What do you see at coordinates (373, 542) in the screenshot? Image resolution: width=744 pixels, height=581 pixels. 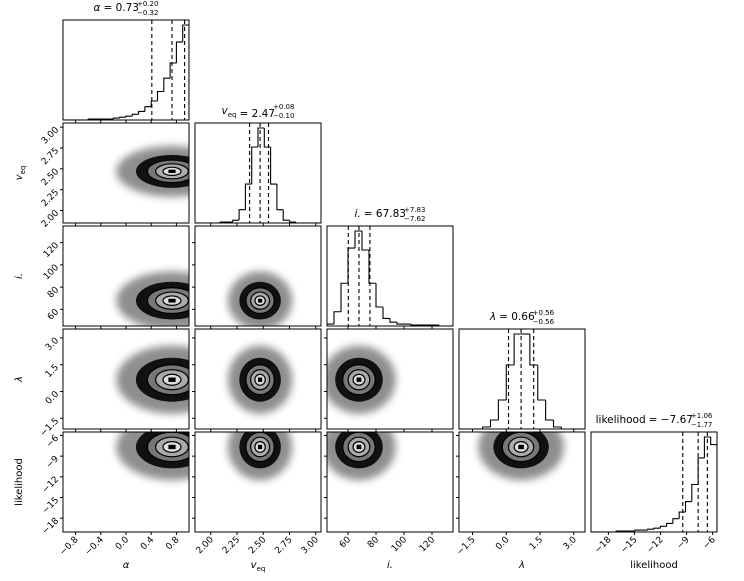 I see `x-tick-label: 80` at bounding box center [373, 542].